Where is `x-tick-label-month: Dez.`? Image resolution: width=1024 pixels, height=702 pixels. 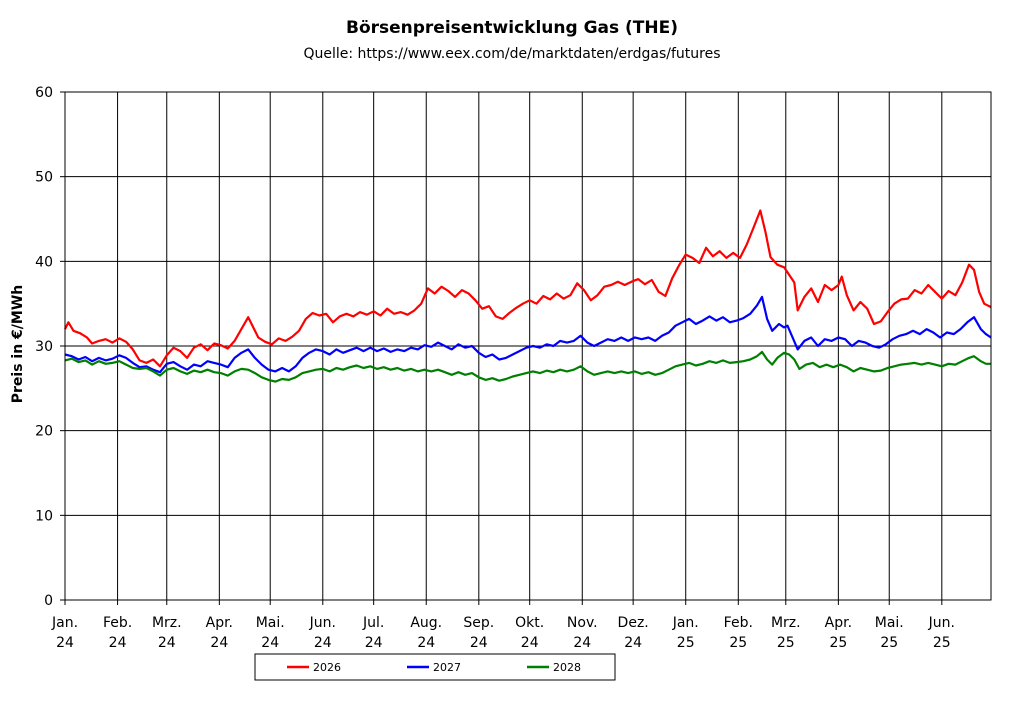 x-tick-label-month: Dez. is located at coordinates (633, 623).